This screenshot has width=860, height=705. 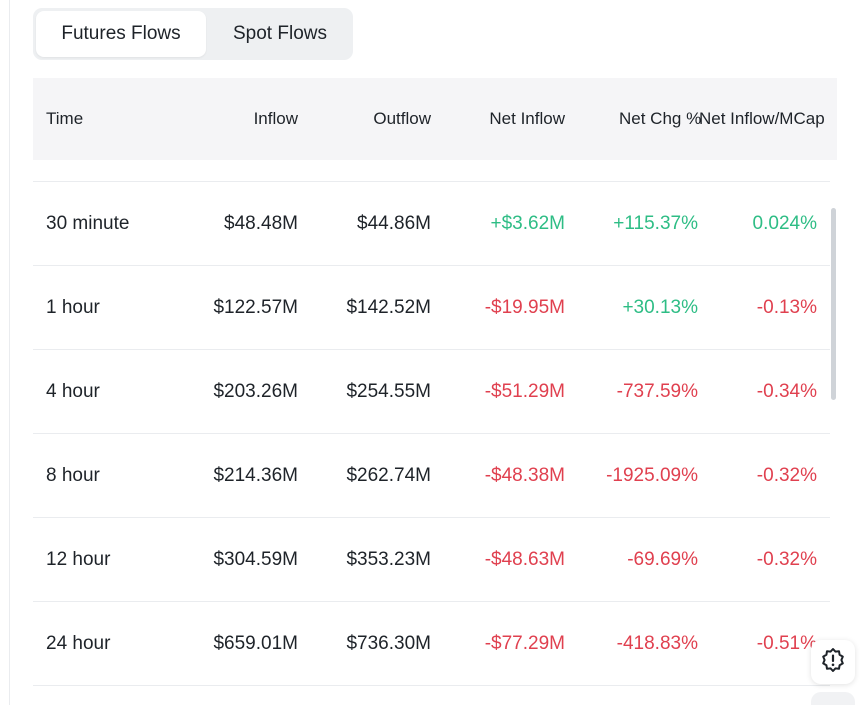 What do you see at coordinates (786, 307) in the screenshot?
I see `cell-net-mcap: -0.13%` at bounding box center [786, 307].